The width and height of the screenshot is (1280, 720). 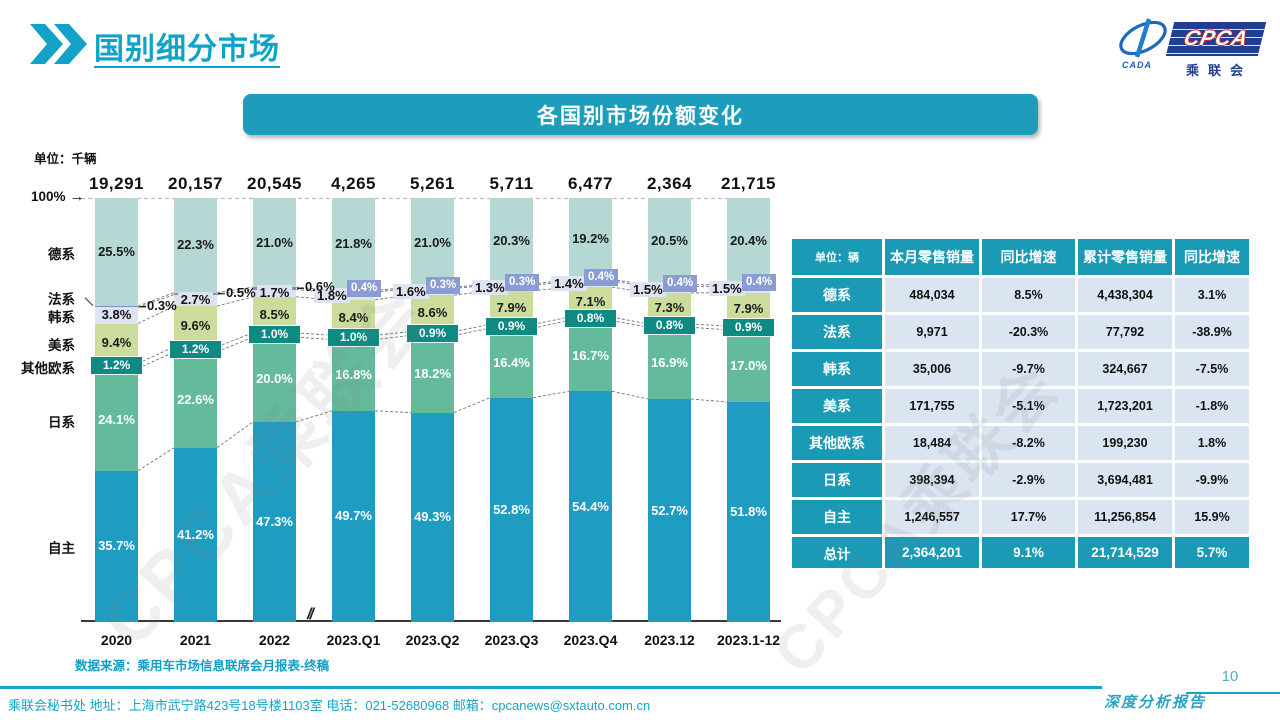 I want to click on korean-share-box: 1.7%, so click(x=274, y=293).